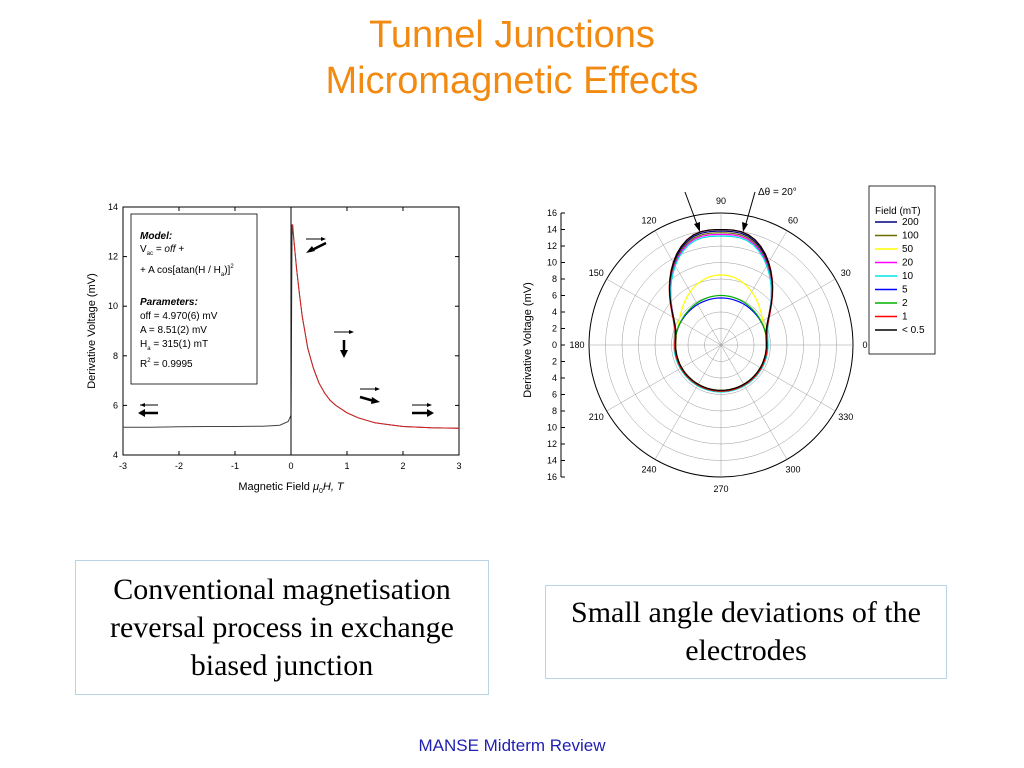 Image resolution: width=1024 pixels, height=768 pixels. What do you see at coordinates (648, 220) in the screenshot?
I see `angle-label: 120` at bounding box center [648, 220].